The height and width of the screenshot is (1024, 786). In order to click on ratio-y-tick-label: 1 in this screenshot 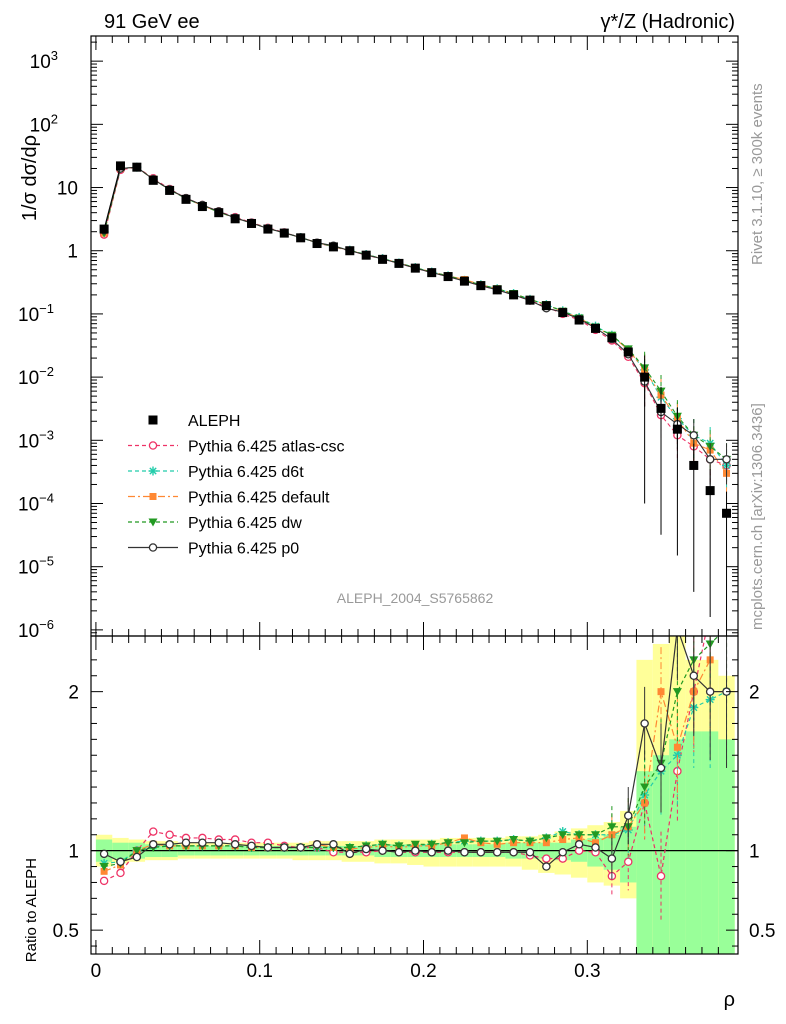, I will do `click(73, 852)`.